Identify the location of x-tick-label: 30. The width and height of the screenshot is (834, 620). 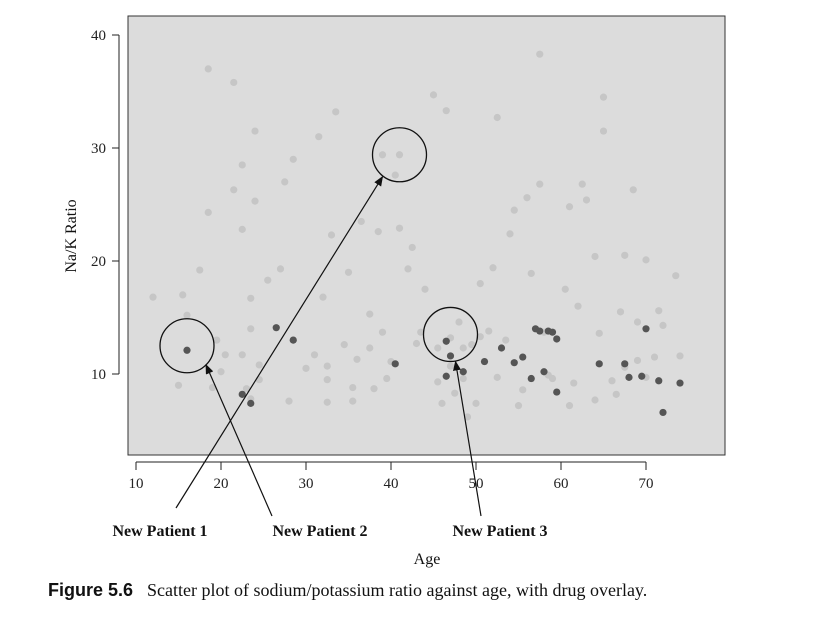
(306, 484).